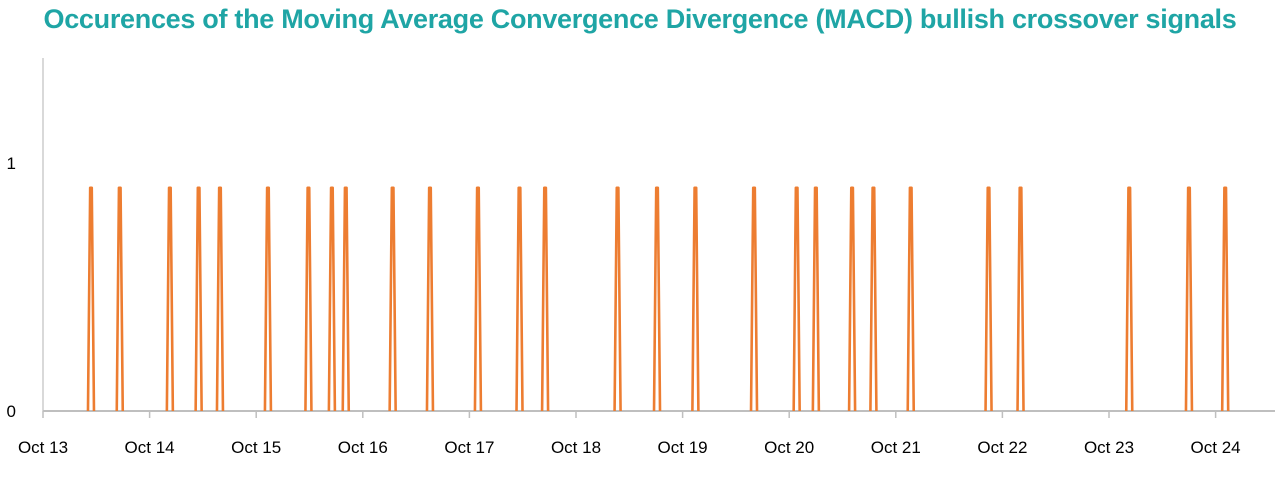 Image resolution: width=1280 pixels, height=483 pixels. I want to click on y-tick-label: 0, so click(11, 411).